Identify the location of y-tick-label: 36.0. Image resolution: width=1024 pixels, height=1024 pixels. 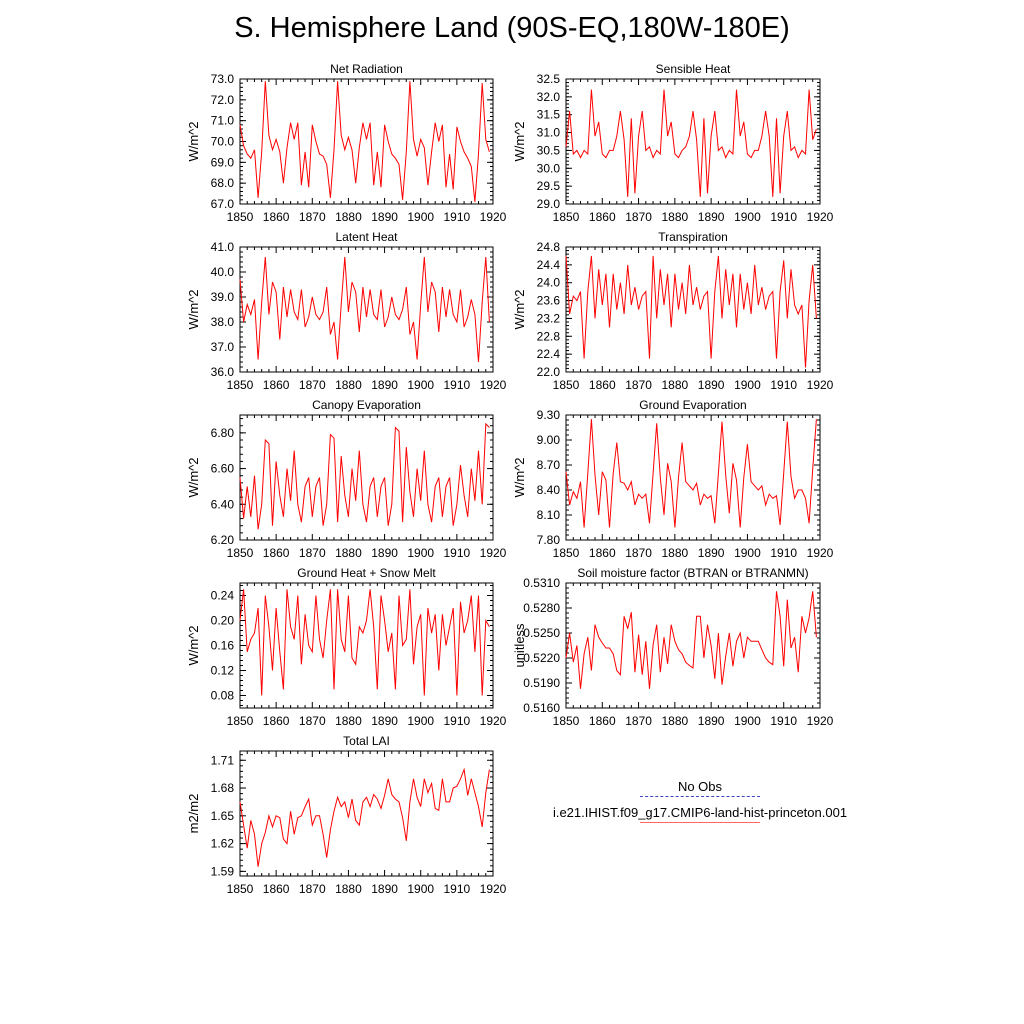
(223, 372).